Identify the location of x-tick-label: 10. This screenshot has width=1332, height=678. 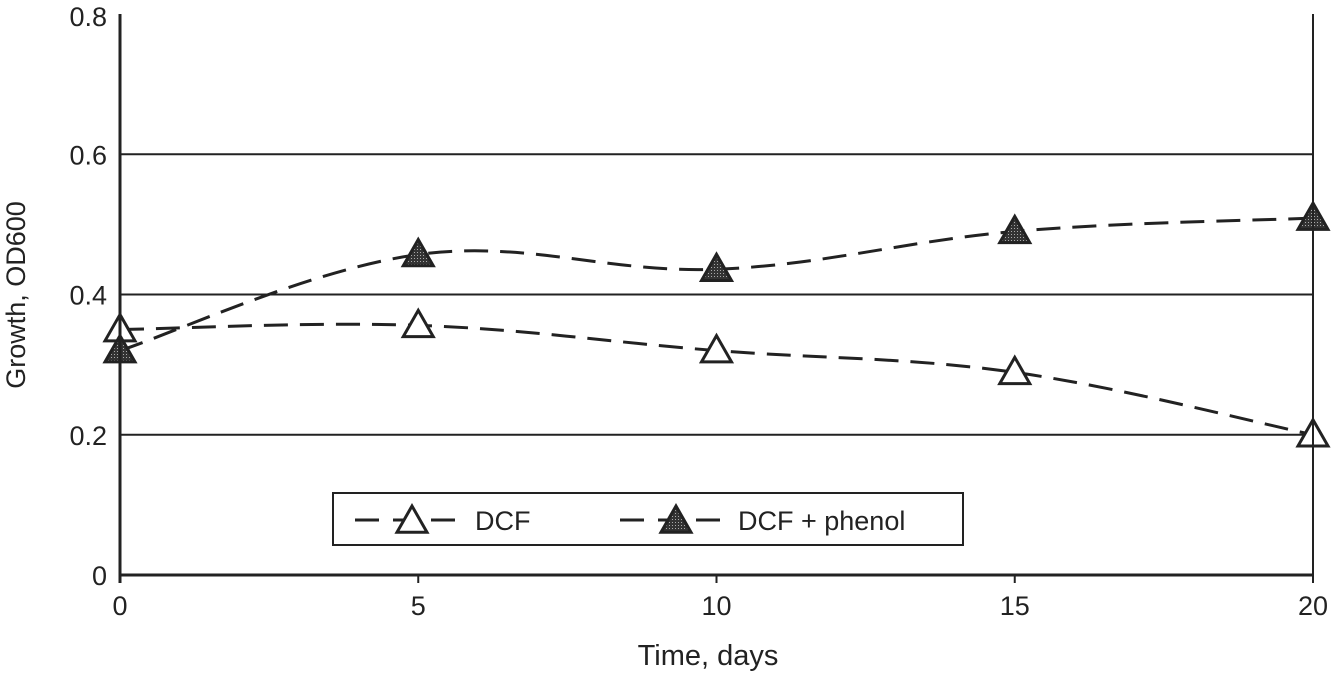
(716, 606).